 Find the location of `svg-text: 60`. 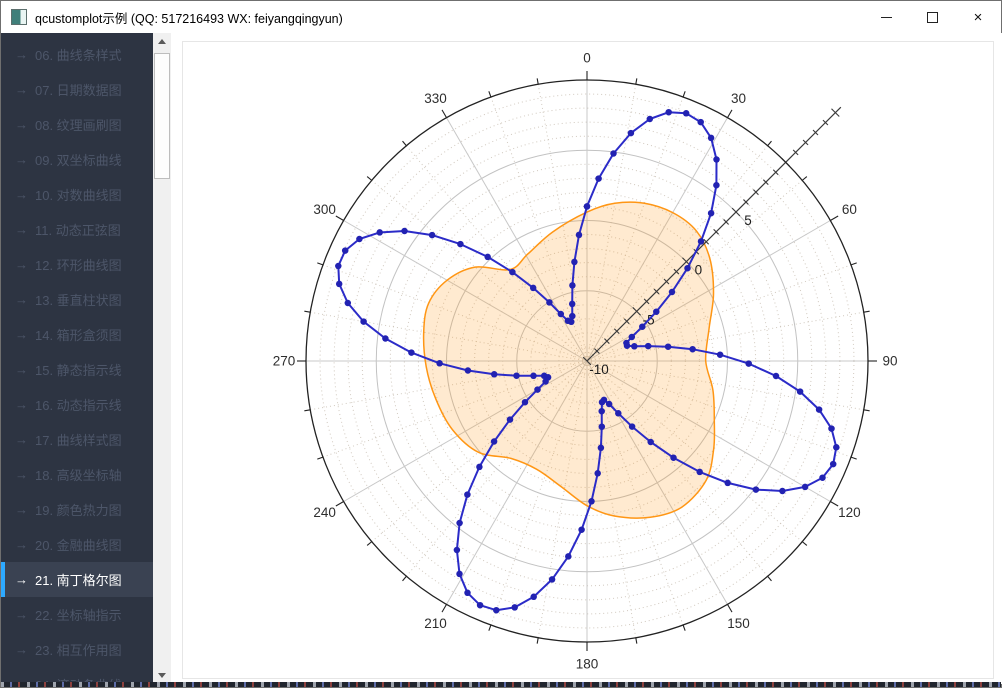

svg-text: 60 is located at coordinates (849, 209).